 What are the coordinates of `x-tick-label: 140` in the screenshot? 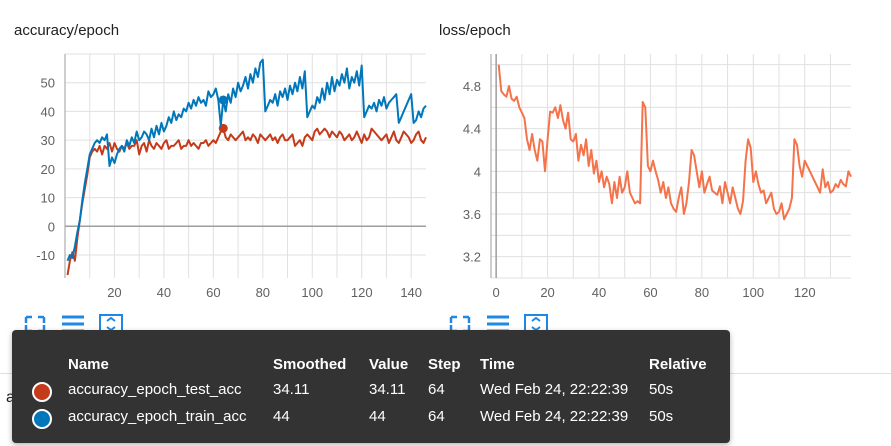 It's located at (411, 292).